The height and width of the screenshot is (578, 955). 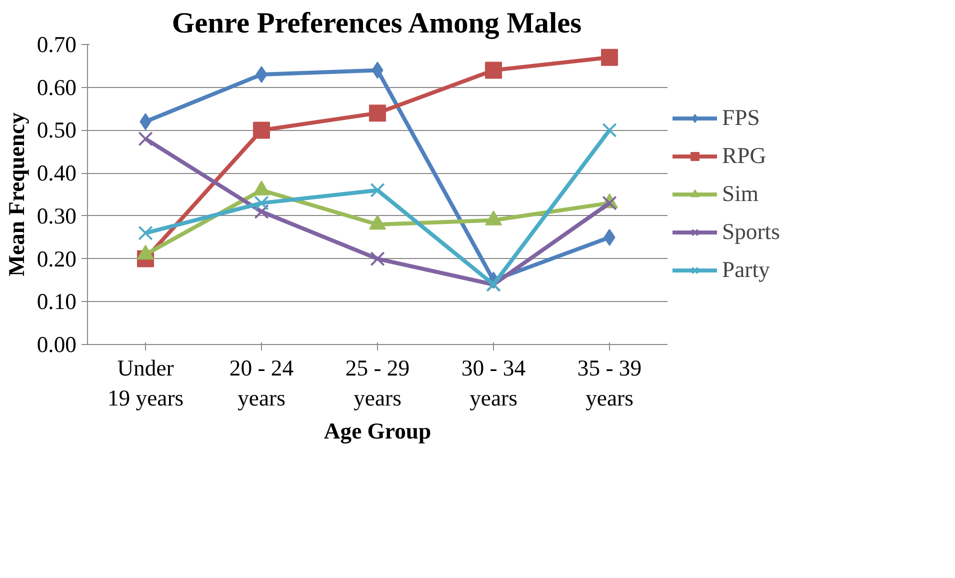 What do you see at coordinates (751, 232) in the screenshot?
I see `legend-label: Sports` at bounding box center [751, 232].